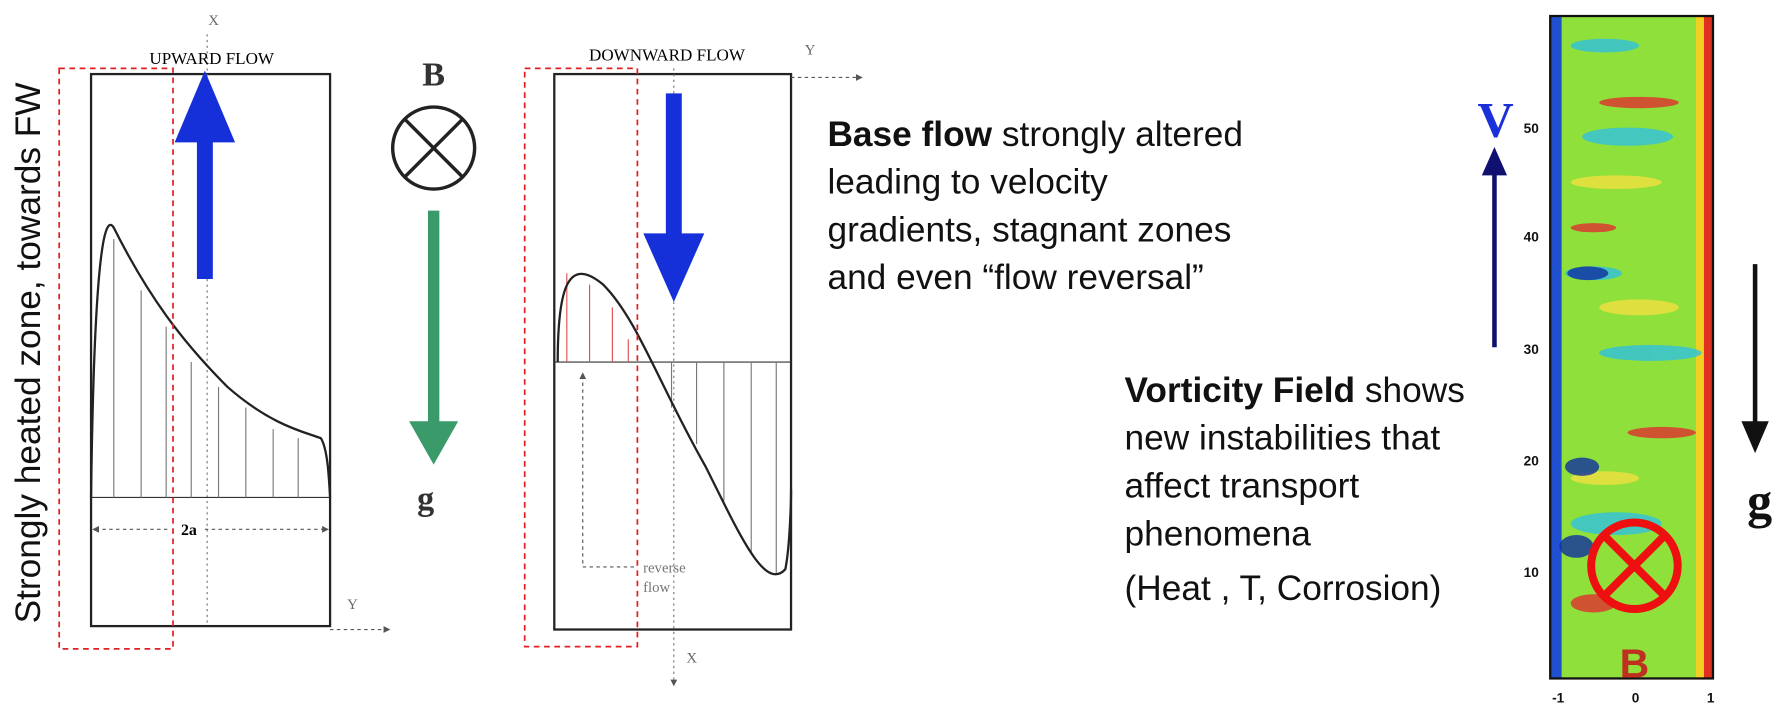 The height and width of the screenshot is (707, 1779). I want to click on y-tick-label: 10, so click(1532, 572).